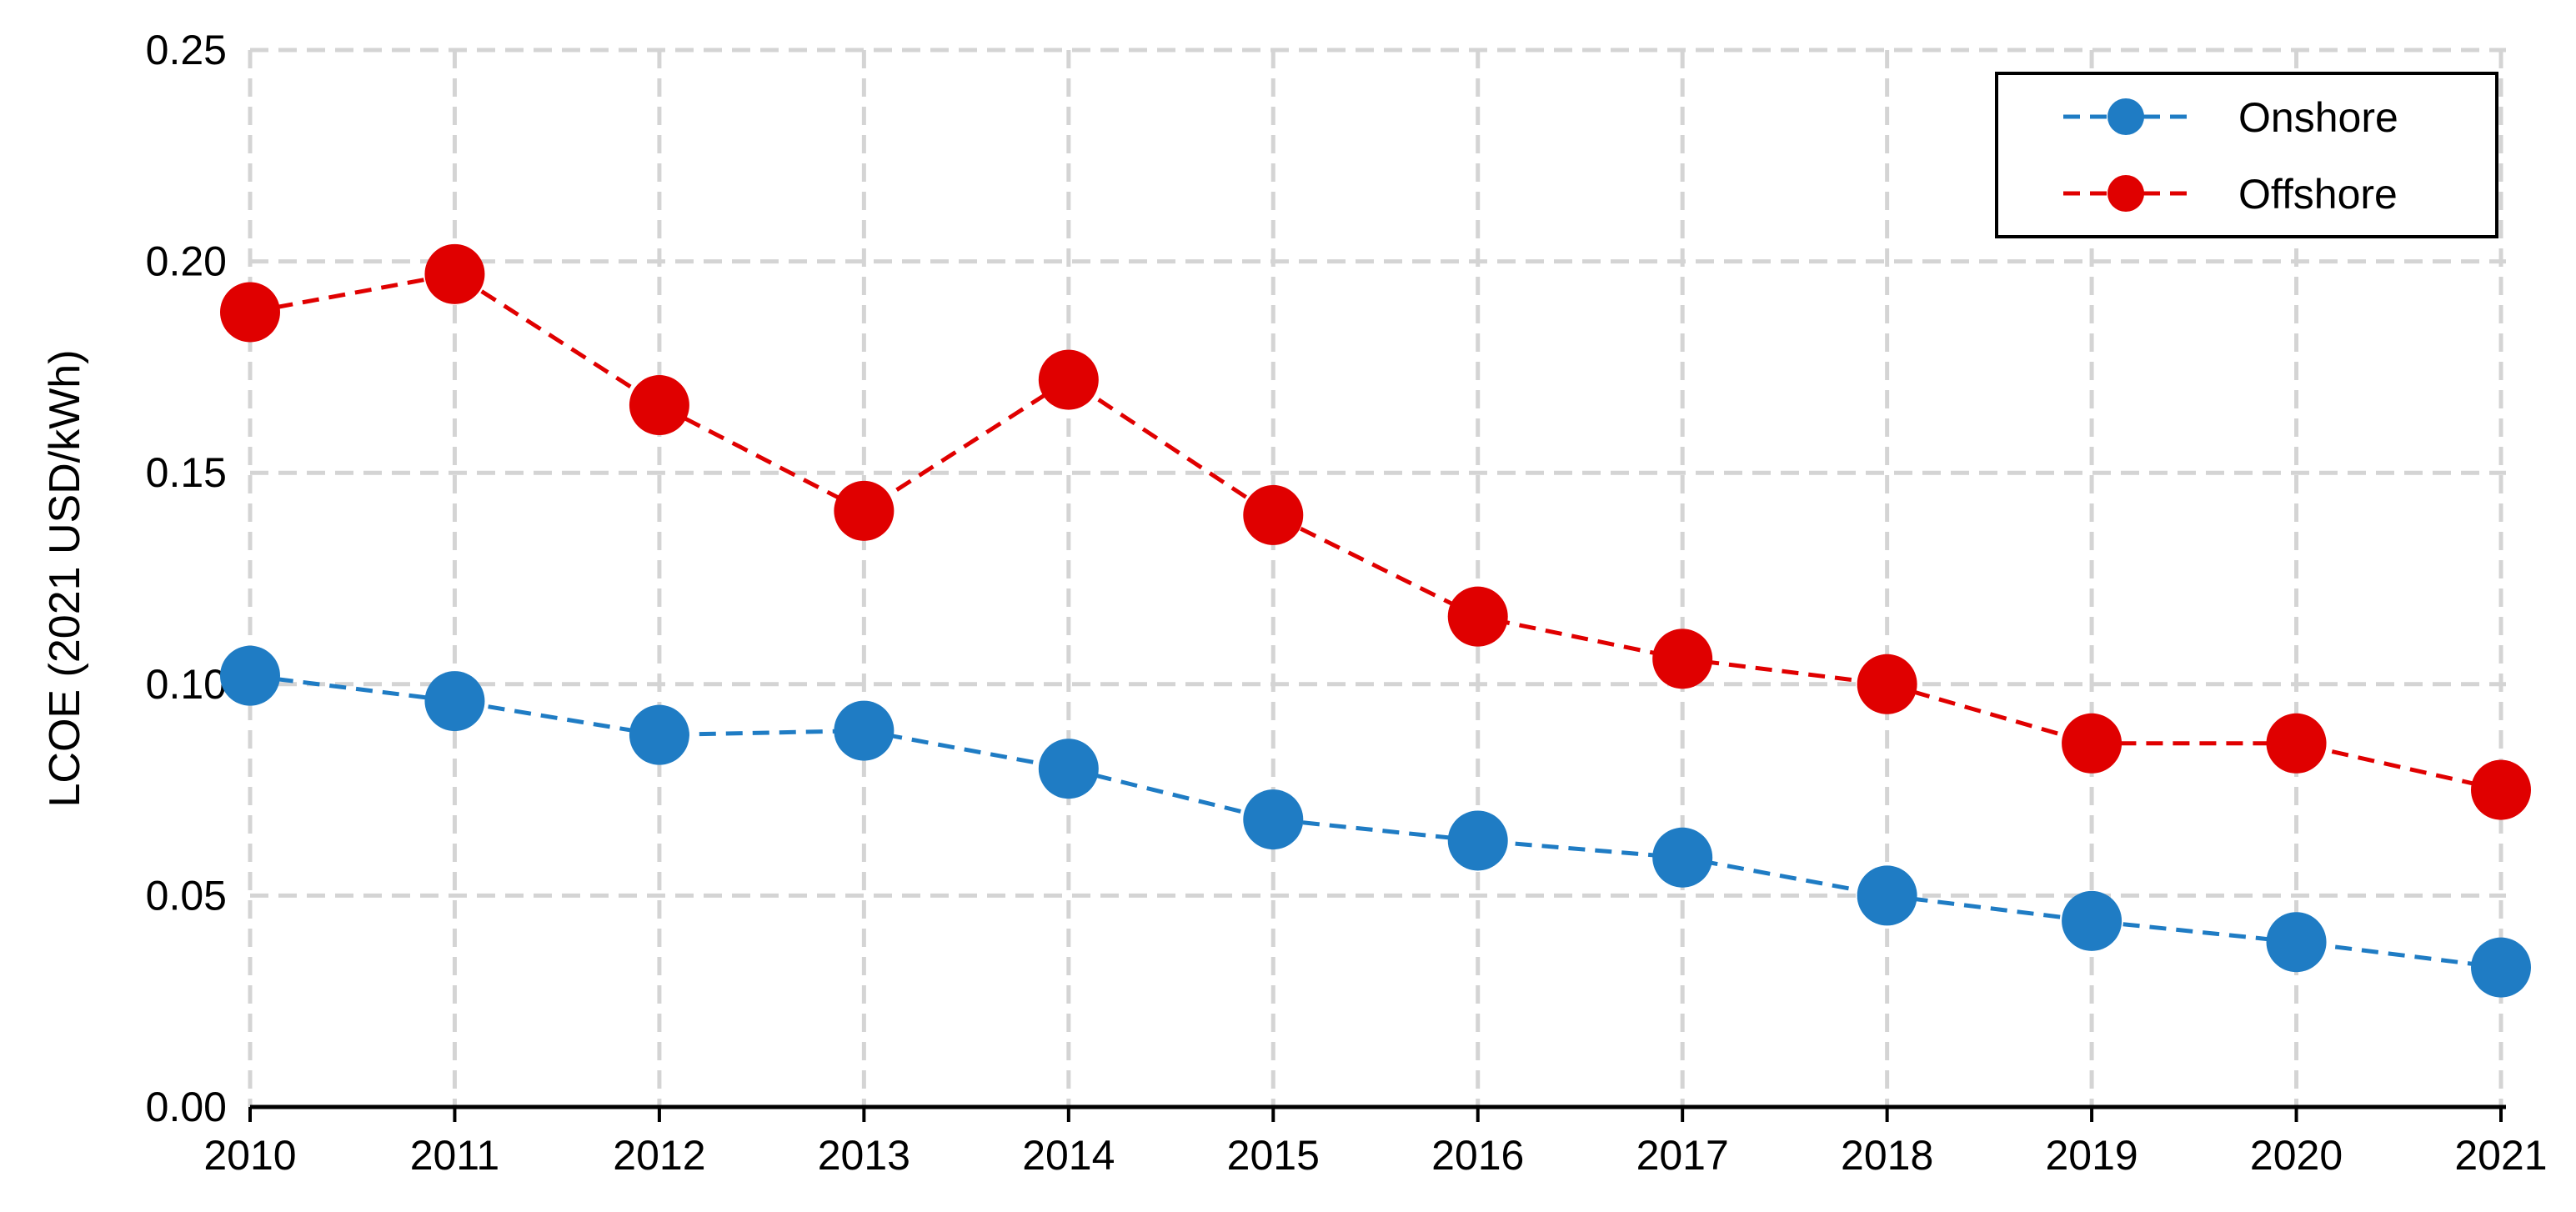 The height and width of the screenshot is (1212, 2576). What do you see at coordinates (2318, 118) in the screenshot?
I see `legend-label-onshore: Onshore` at bounding box center [2318, 118].